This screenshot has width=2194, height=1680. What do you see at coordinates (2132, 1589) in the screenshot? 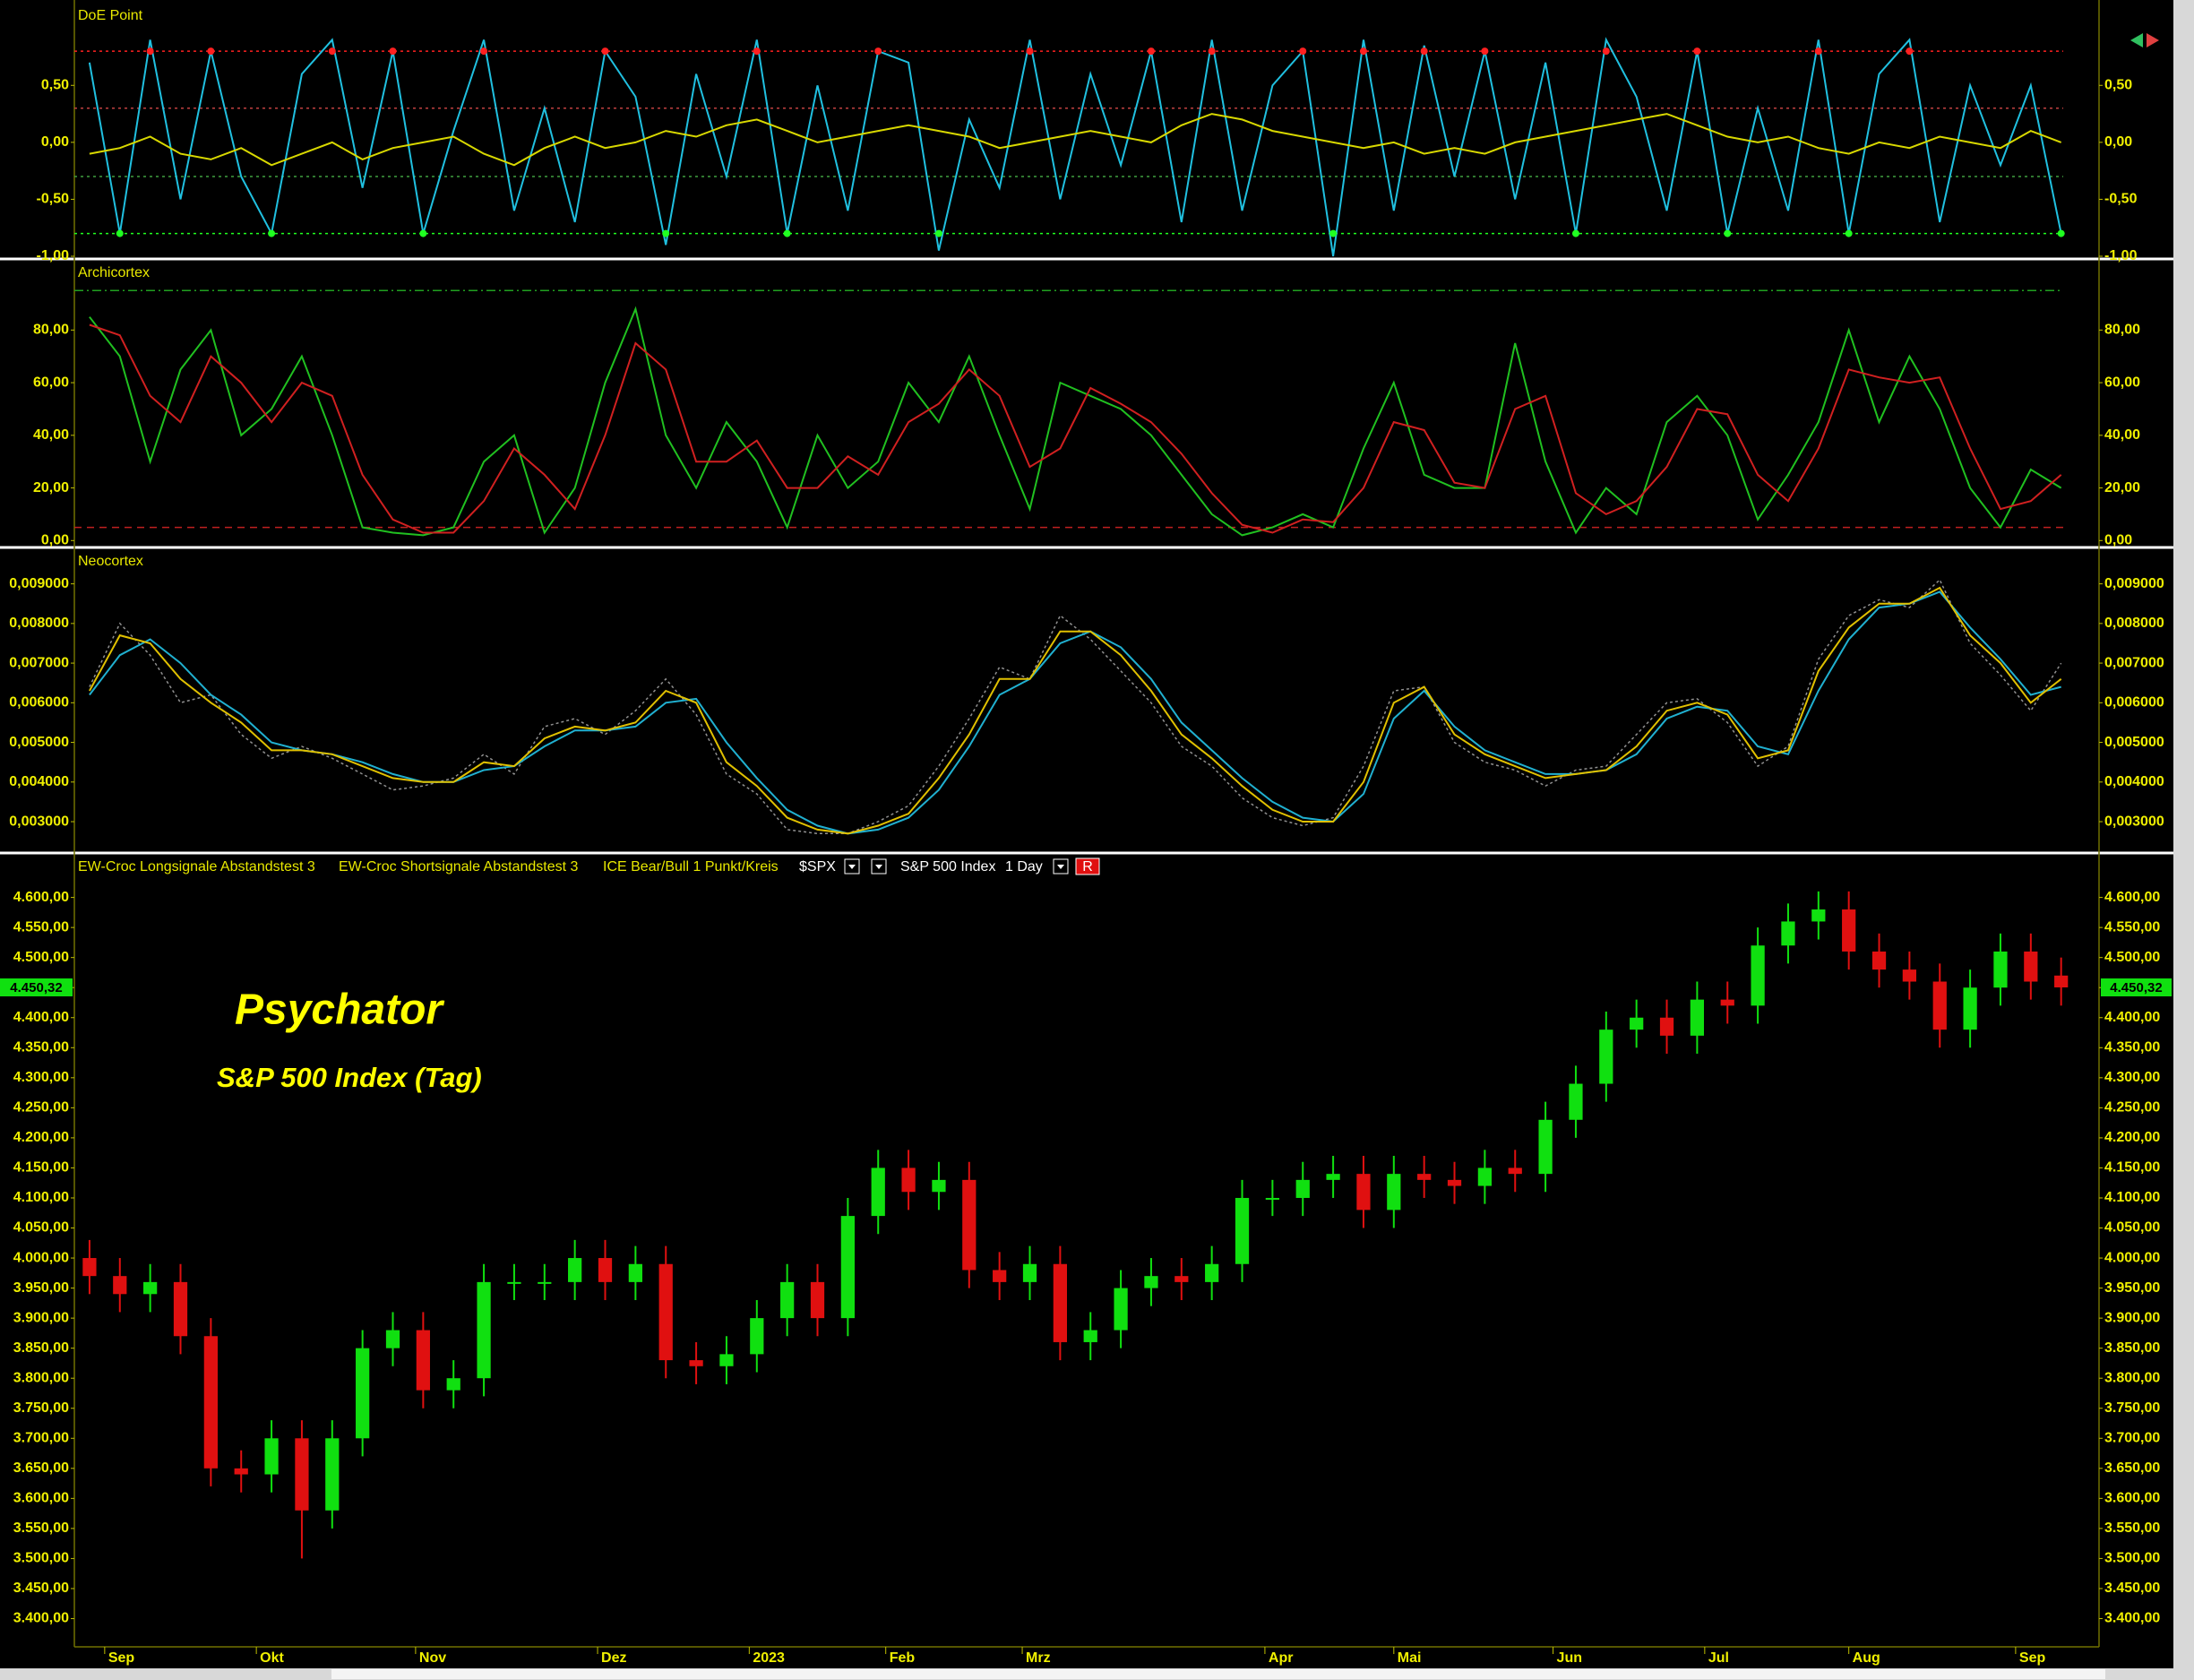
I see `y-tick-label-right: 3.450,00` at bounding box center [2132, 1589].